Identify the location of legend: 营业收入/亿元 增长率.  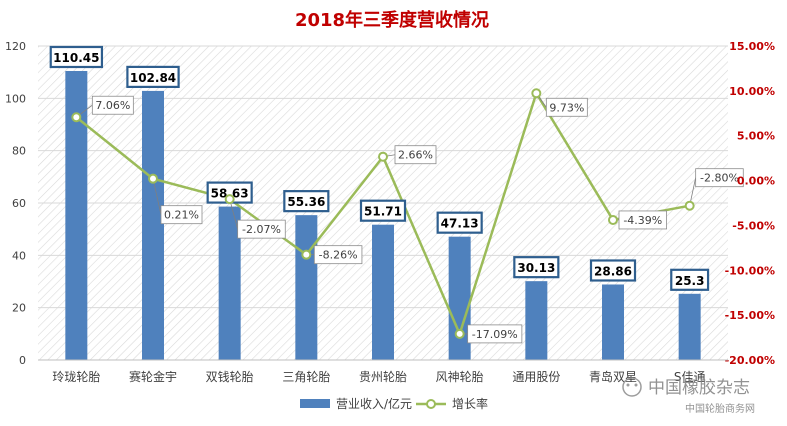
(394, 403).